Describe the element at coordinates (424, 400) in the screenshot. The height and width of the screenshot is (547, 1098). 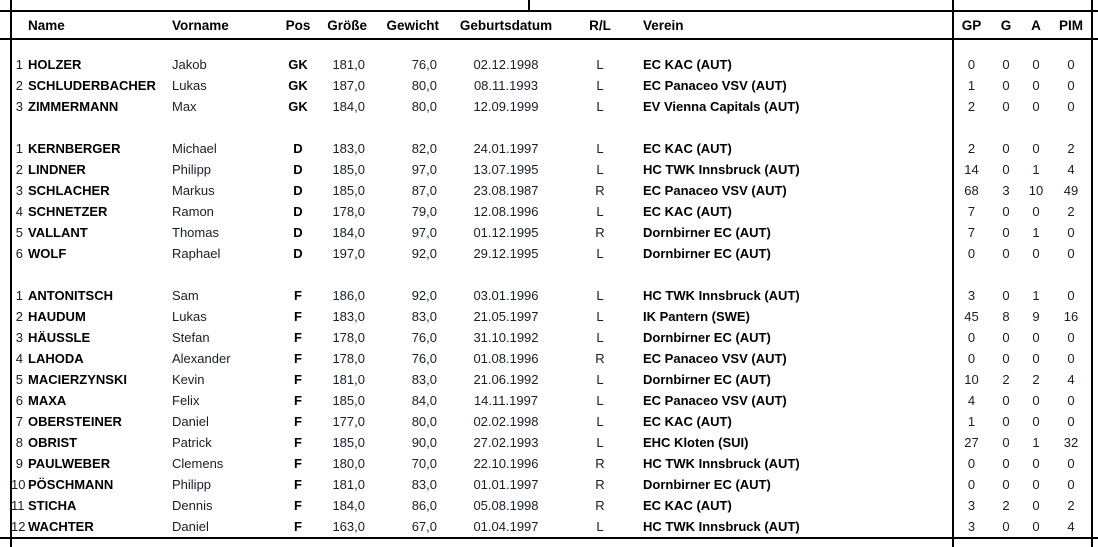
I see `cell-gewicht: 84,0` at that location.